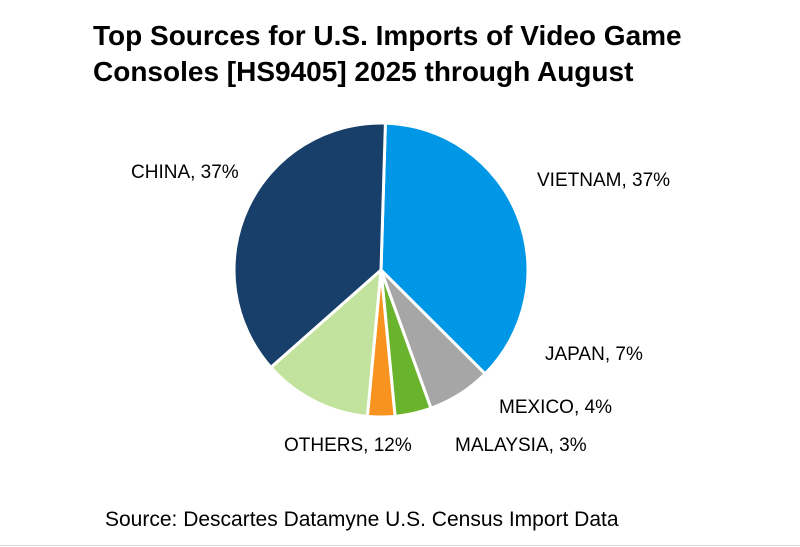 The image size is (800, 547). Describe the element at coordinates (400, 545) in the screenshot. I see `bottom-divider` at that location.